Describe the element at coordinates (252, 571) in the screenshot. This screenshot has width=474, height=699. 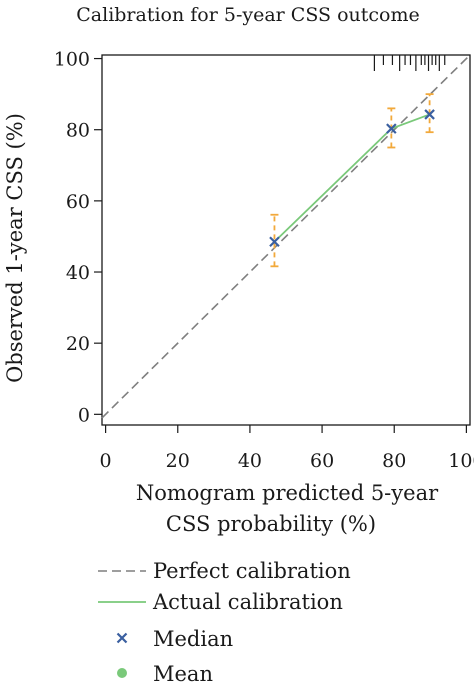
I see `legend-label-perfect: Perfect calibration` at that location.